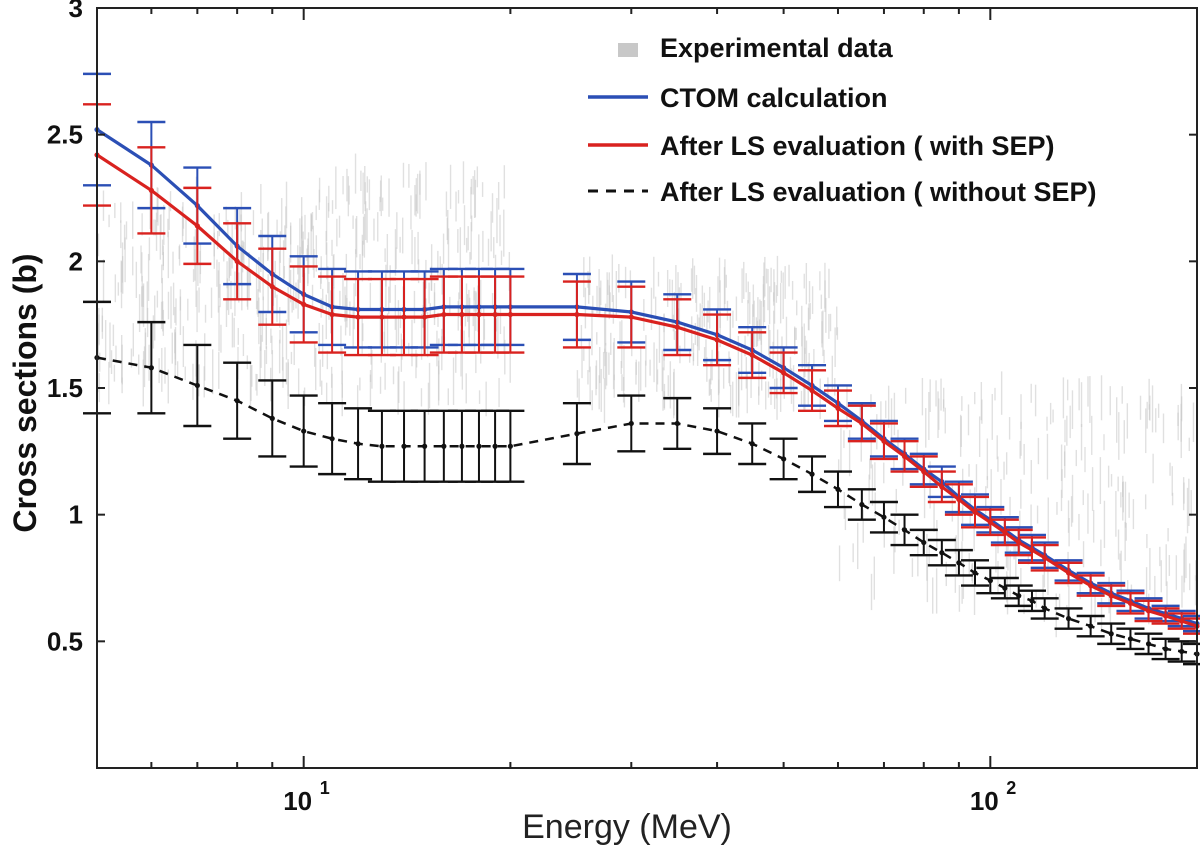  I want to click on legend-label-with-sep: After LS evaluation ( with SEP), so click(857, 146).